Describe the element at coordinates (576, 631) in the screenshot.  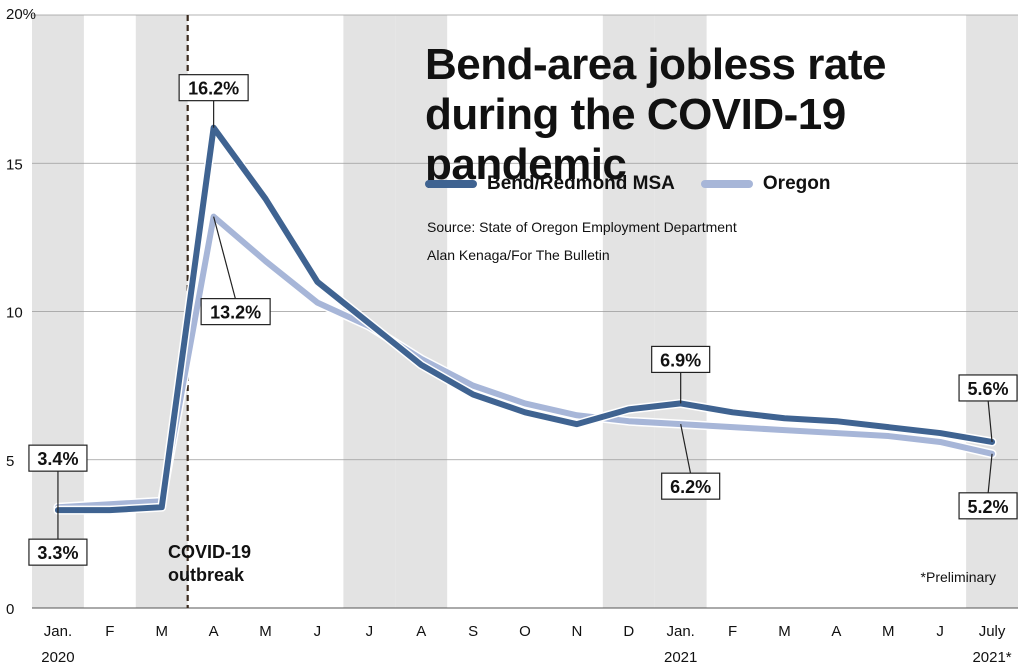
I see `x-tick-label: N` at that location.